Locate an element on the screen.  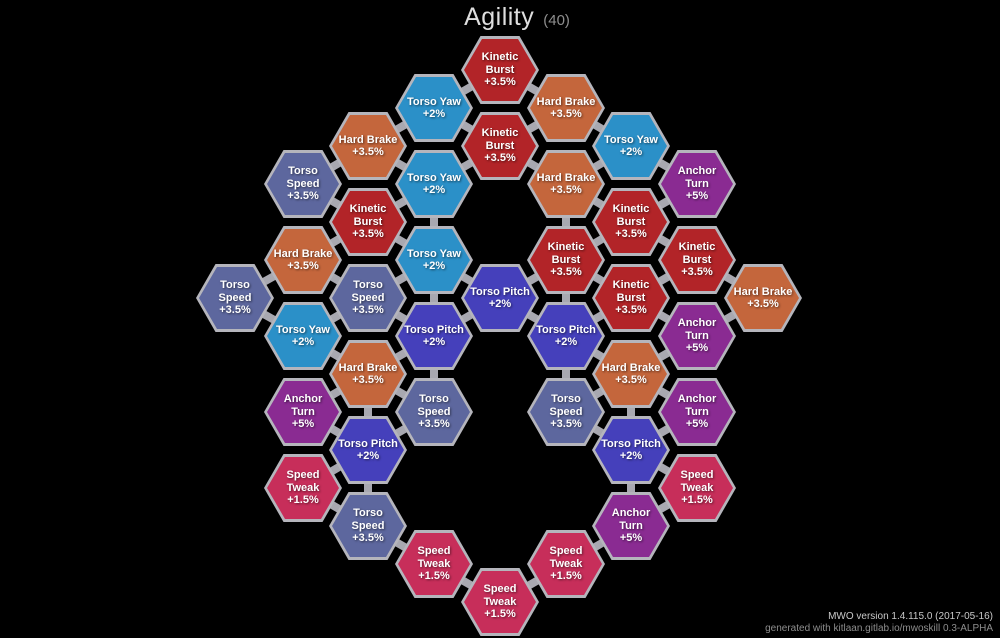
skill-node-label: Anchor Turn +5% is located at coordinates (697, 184).